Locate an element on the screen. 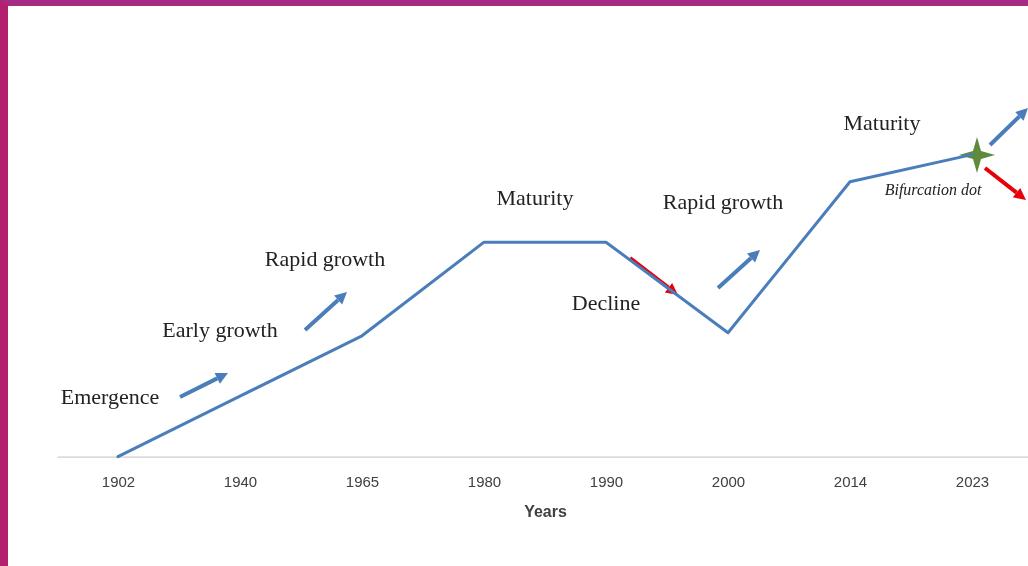 The image size is (1028, 566). x-tick-label: 1990 is located at coordinates (606, 482).